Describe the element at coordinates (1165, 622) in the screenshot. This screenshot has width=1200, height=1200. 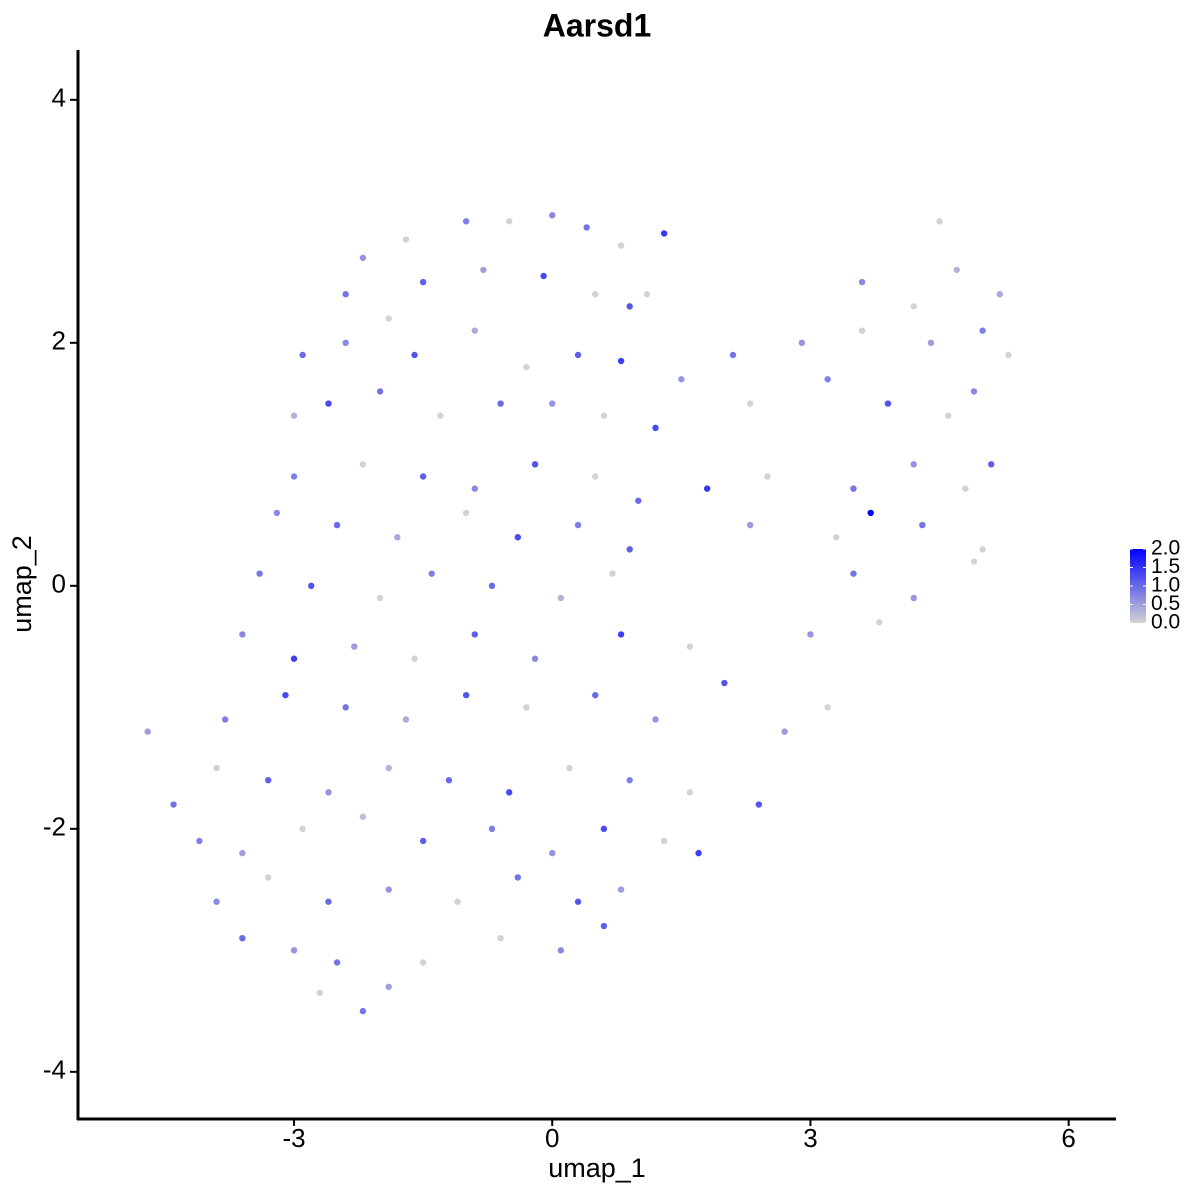
I see `colorbar-tick-label: 0.0` at that location.